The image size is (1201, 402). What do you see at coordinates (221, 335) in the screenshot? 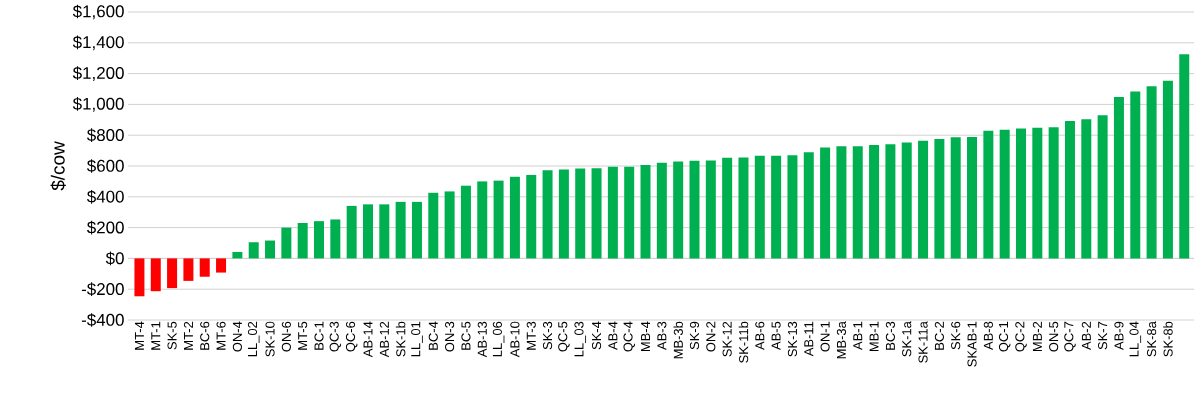
I see `x-tick-label: MT-6` at bounding box center [221, 335].